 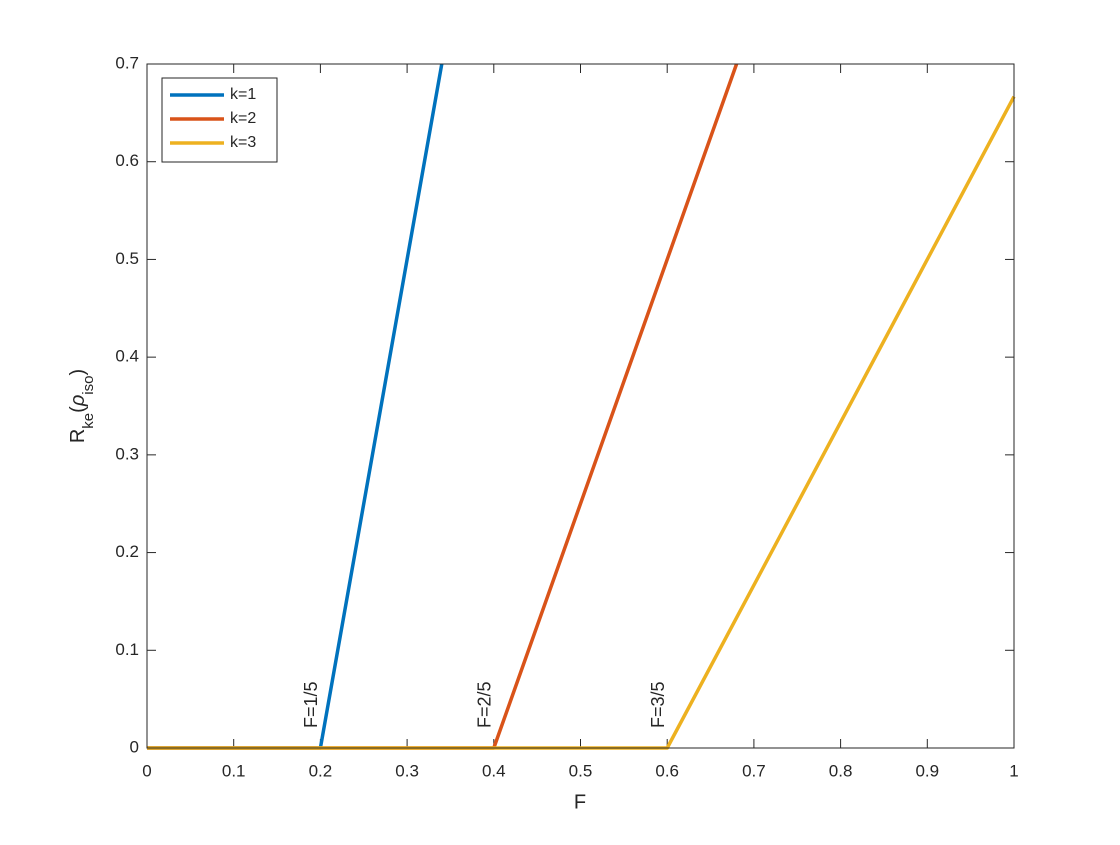 What do you see at coordinates (127, 160) in the screenshot?
I see `y-tick-label: 0.6` at bounding box center [127, 160].